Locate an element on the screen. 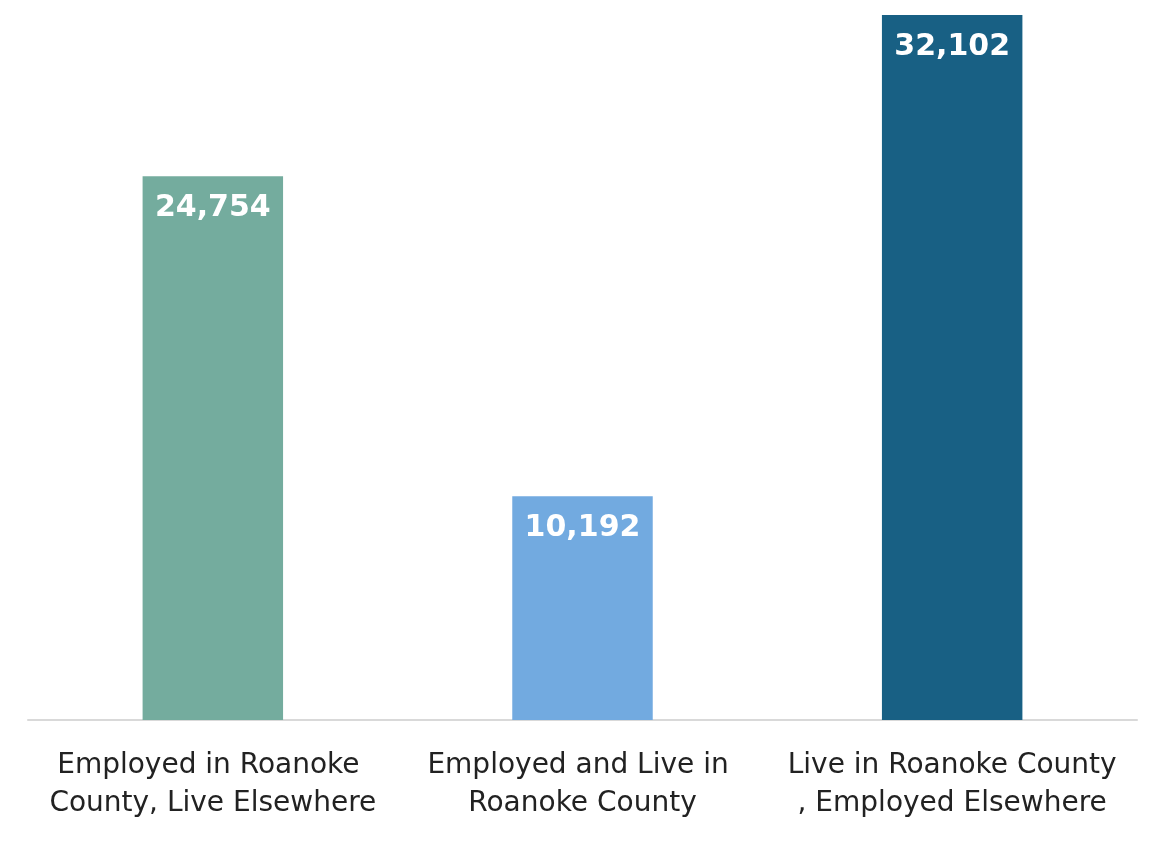 This screenshot has width=1150, height=859. x-tick-label: Employed in Roanoke County, Live Elsewhere is located at coordinates (213, 782).